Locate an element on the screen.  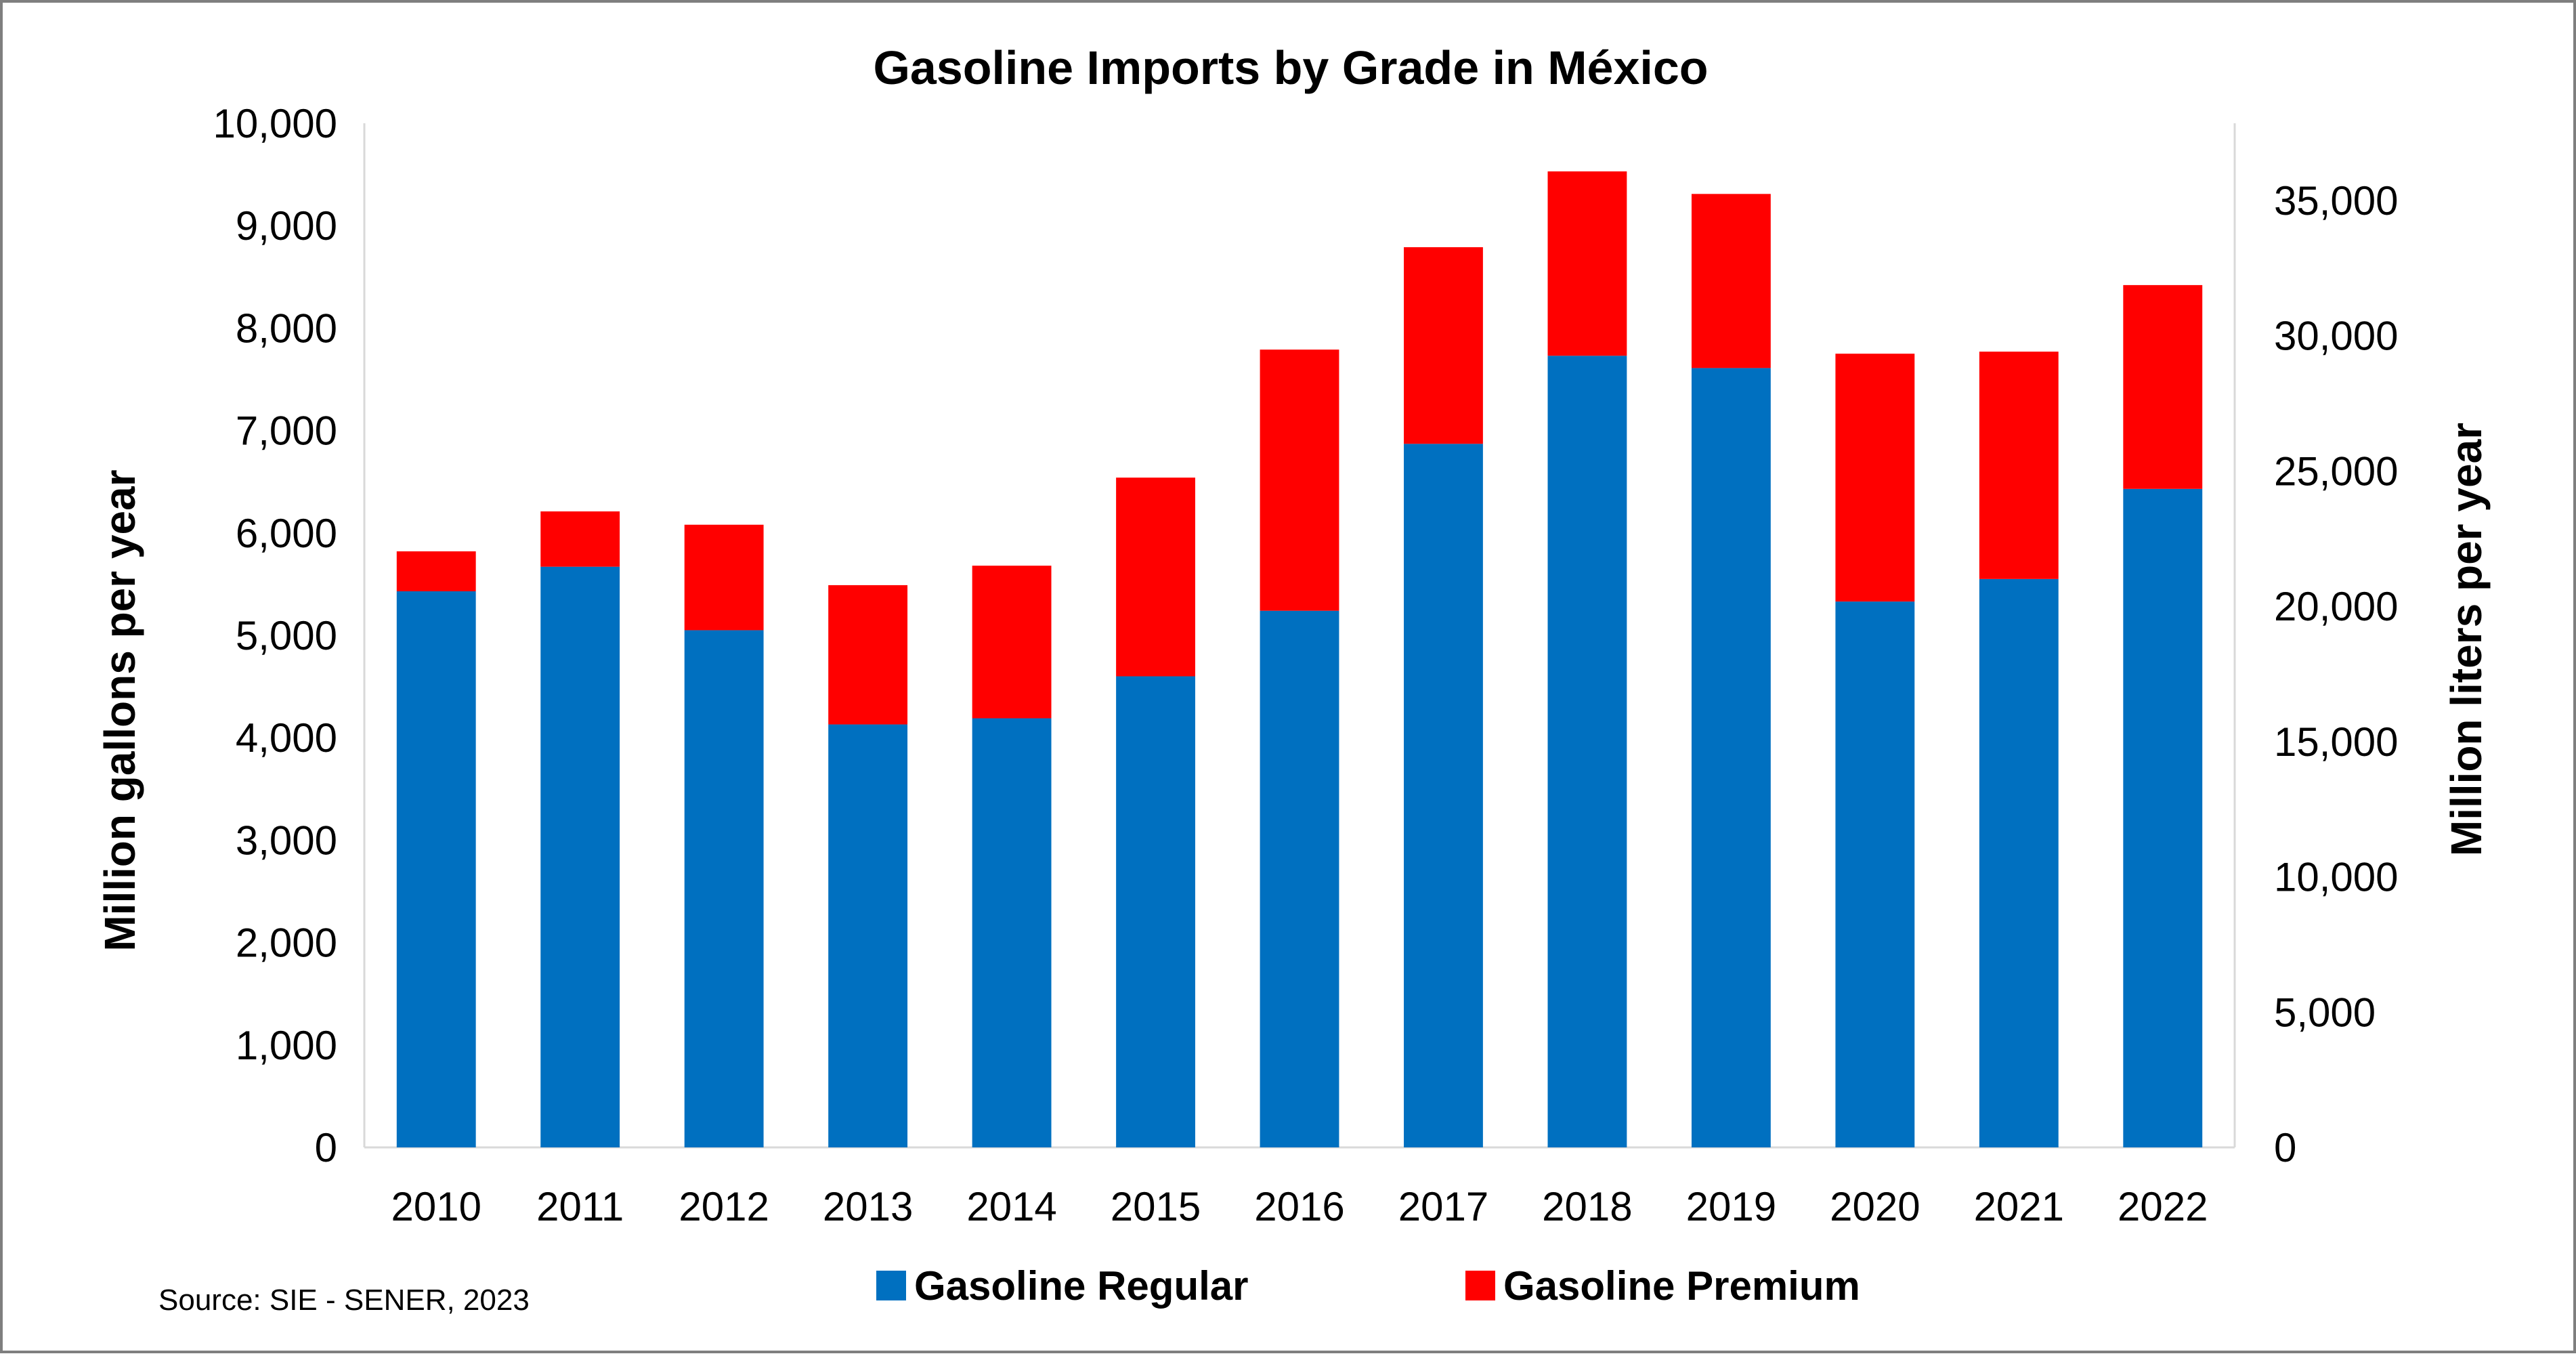
bar-regular-2018 is located at coordinates (1587, 751).